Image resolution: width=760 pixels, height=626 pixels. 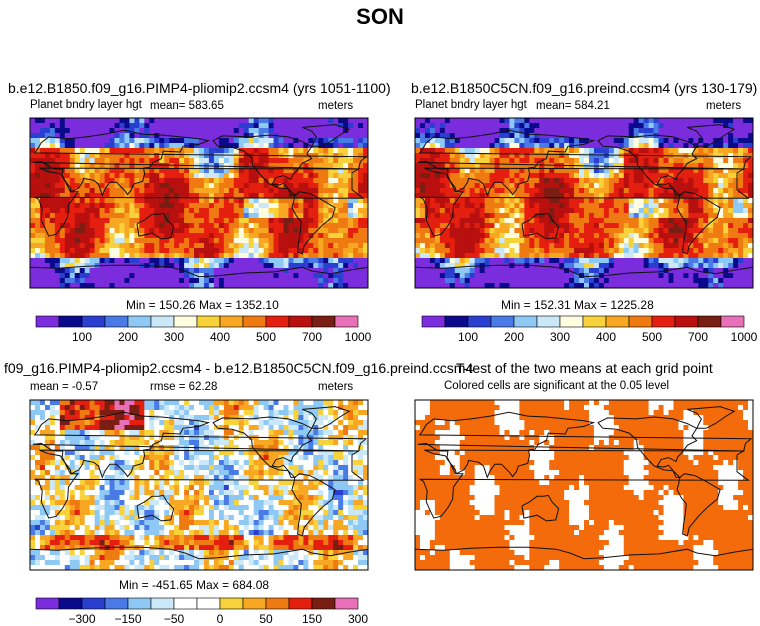 I want to click on colorbar-tick-label: 200, so click(x=128, y=337).